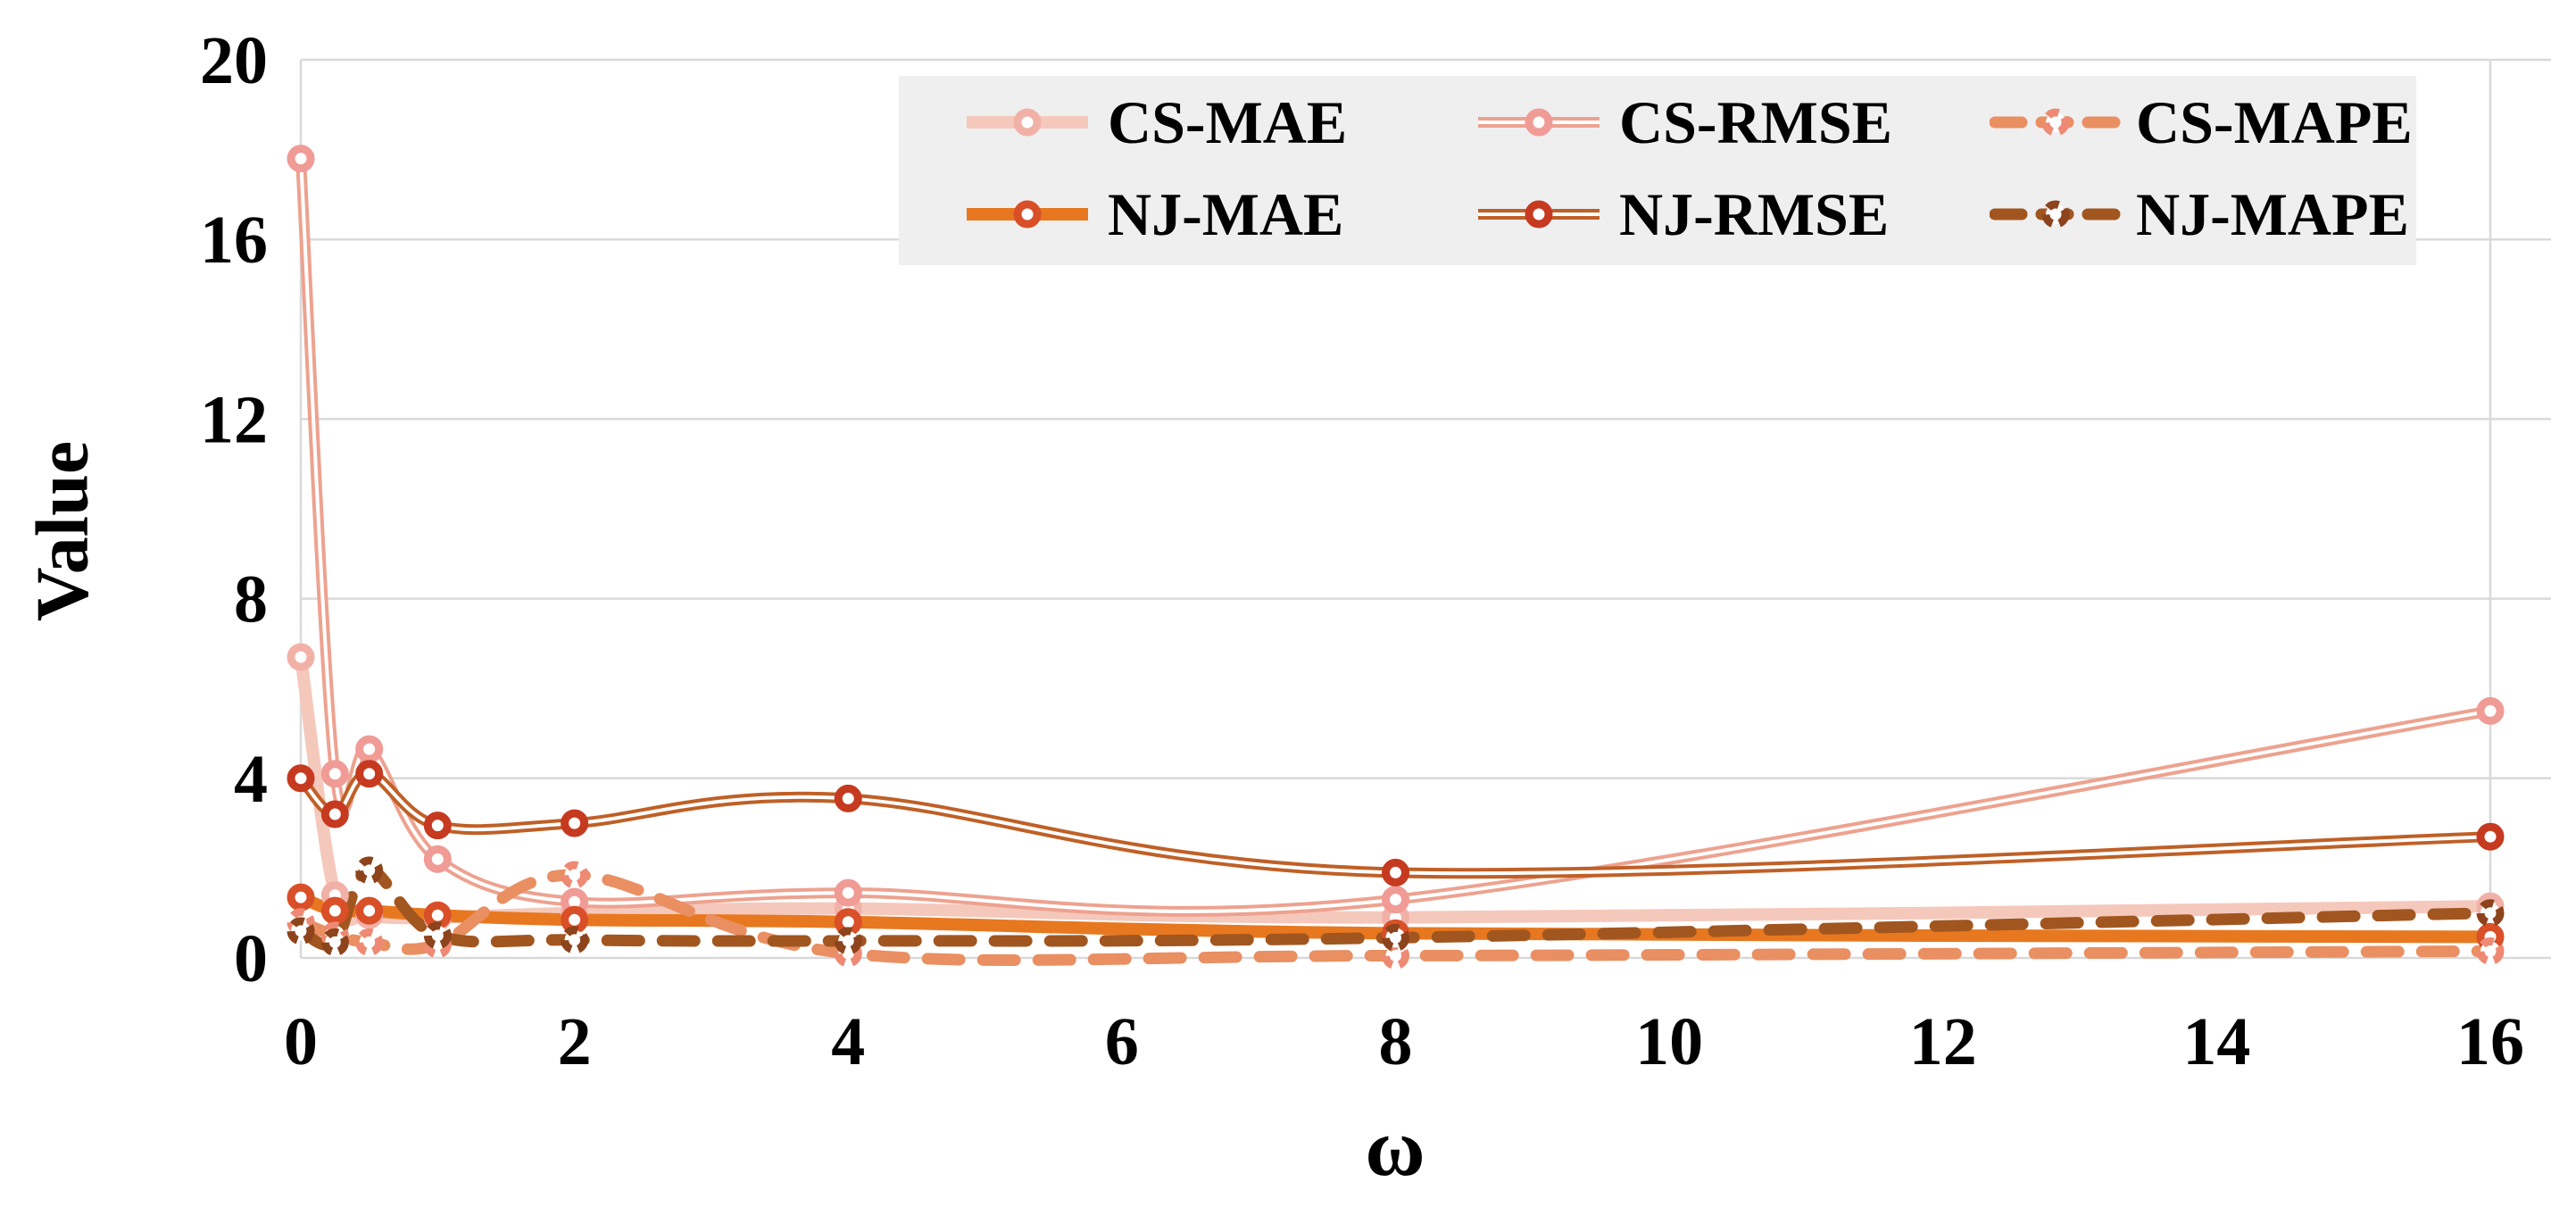  What do you see at coordinates (1395, 937) in the screenshot?
I see `marker-nj-mape-x8` at bounding box center [1395, 937].